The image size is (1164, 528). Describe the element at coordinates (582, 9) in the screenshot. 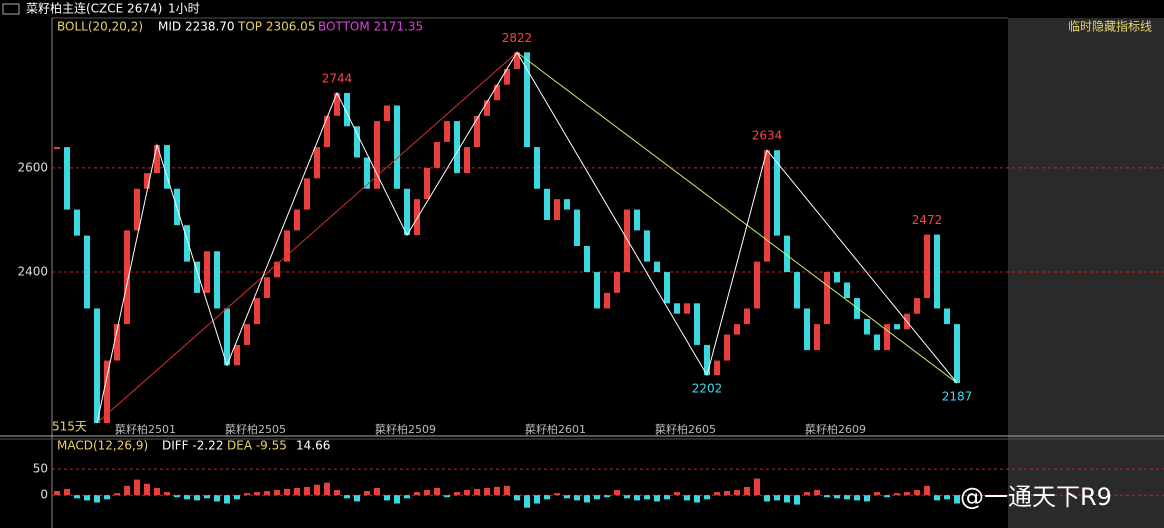

I see `top-bar` at that location.